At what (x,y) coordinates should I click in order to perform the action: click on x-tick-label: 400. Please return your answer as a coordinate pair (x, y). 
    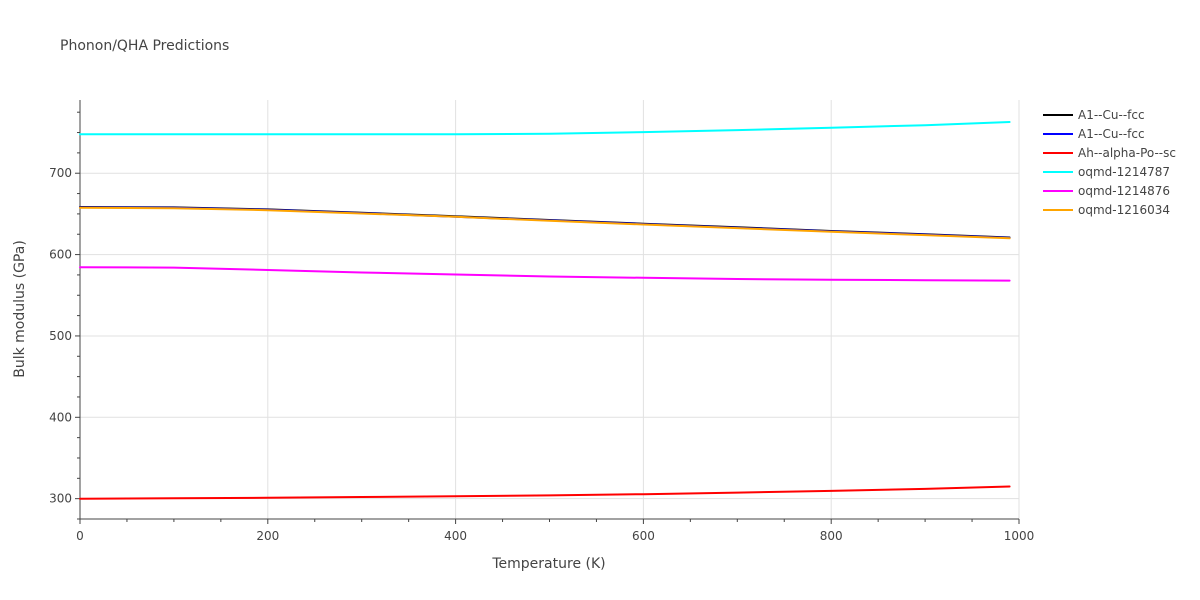
    Looking at the image, I should click on (455, 536).